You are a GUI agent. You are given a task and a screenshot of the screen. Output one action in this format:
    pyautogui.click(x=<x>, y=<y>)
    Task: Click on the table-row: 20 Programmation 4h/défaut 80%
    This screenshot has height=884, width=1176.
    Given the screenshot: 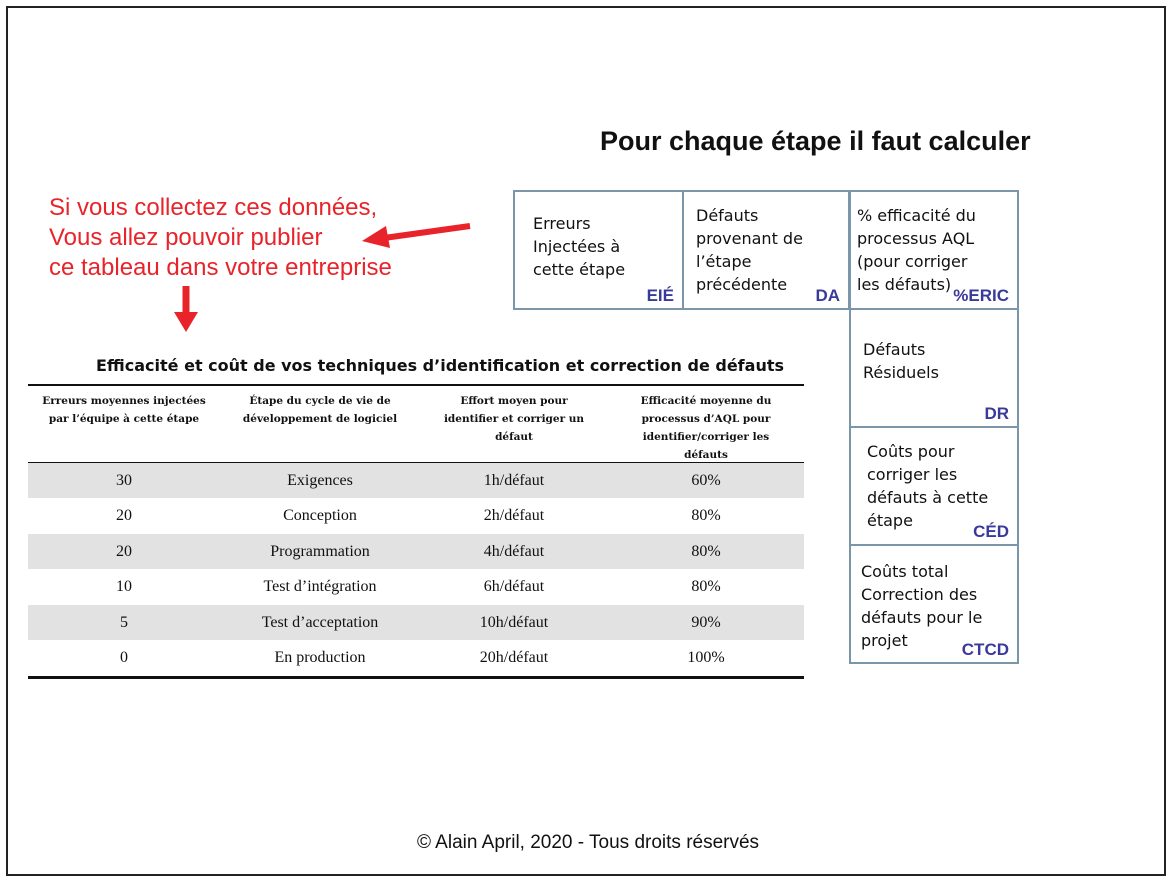 What is the action you would take?
    pyautogui.click(x=416, y=551)
    